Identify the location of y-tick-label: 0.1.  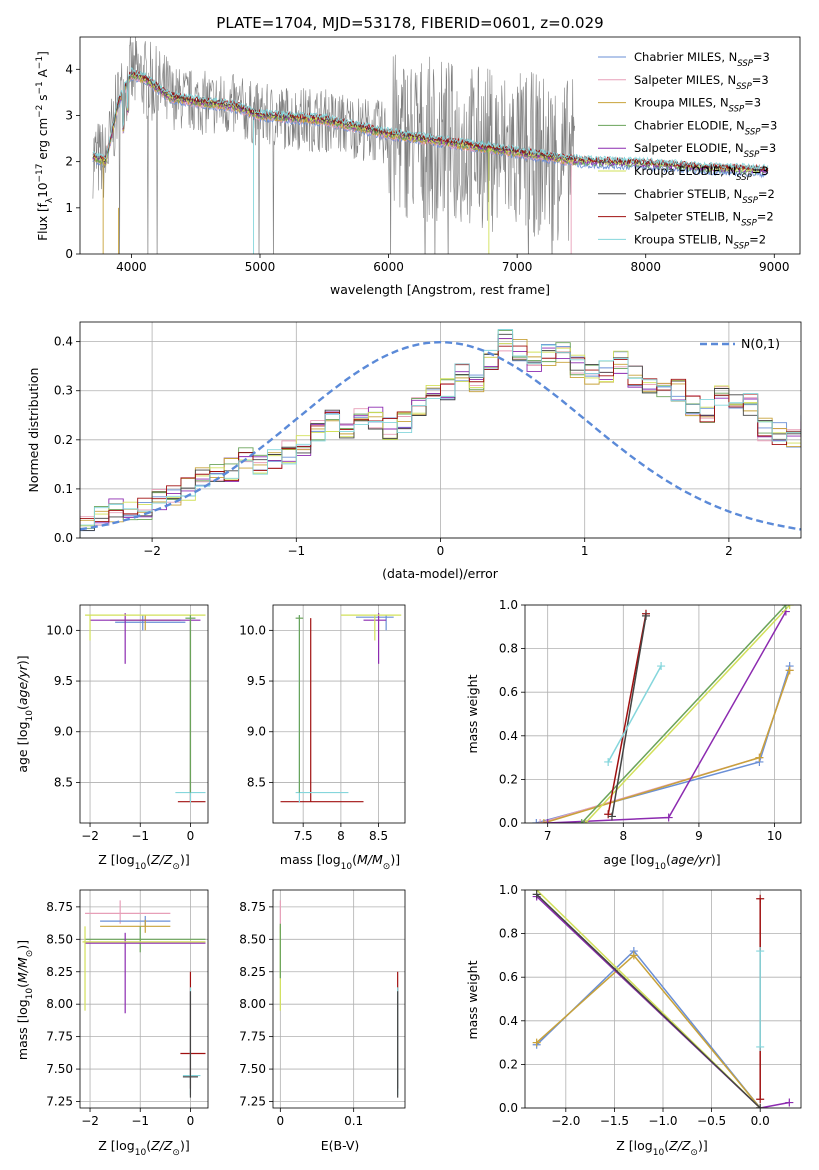
(63, 489).